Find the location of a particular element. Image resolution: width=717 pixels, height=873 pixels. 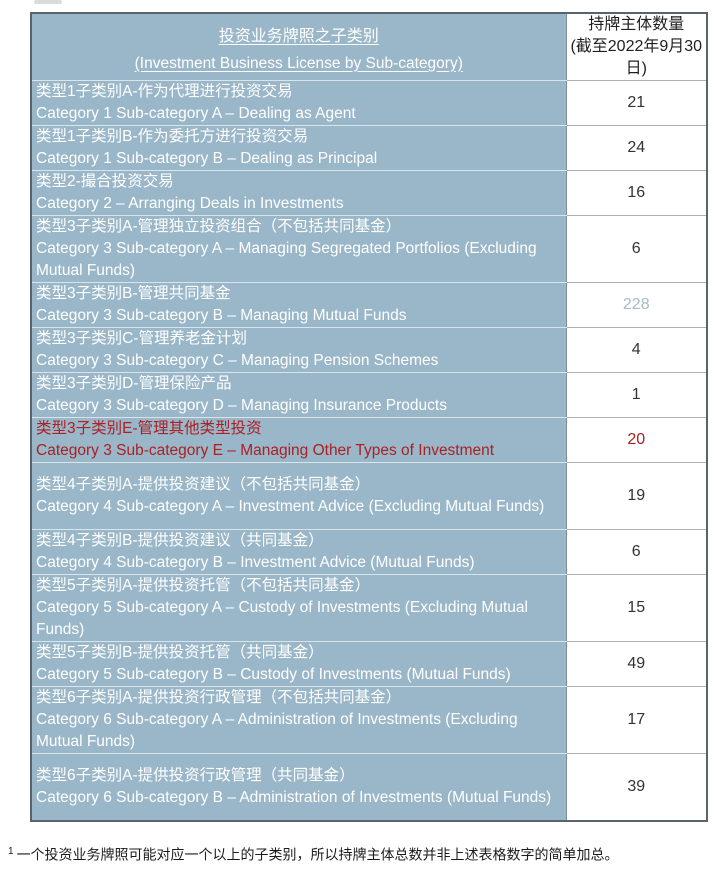

row-count: 49 is located at coordinates (636, 664).